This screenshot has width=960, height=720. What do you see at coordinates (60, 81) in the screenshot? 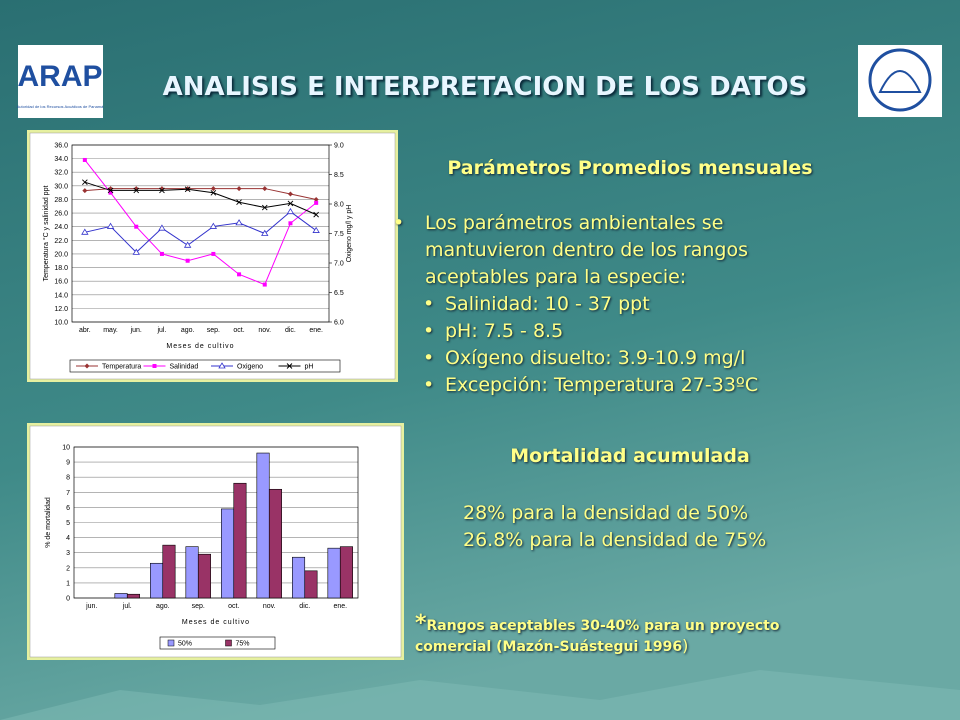
I see `logo-left` at bounding box center [60, 81].